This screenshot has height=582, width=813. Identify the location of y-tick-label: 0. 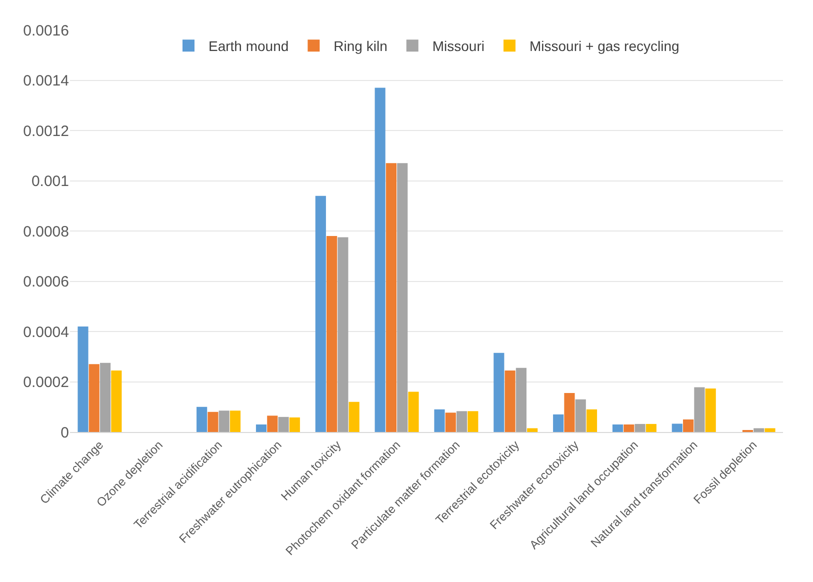
(64, 433).